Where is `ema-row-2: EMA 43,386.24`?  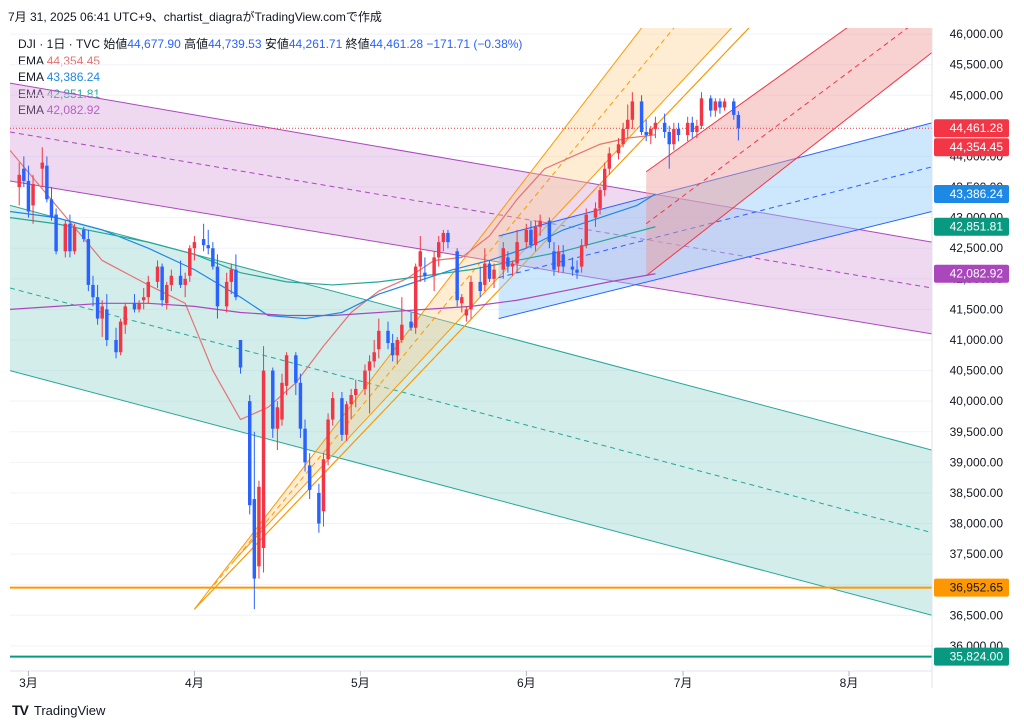
ema-row-2: EMA 43,386.24 is located at coordinates (270, 77).